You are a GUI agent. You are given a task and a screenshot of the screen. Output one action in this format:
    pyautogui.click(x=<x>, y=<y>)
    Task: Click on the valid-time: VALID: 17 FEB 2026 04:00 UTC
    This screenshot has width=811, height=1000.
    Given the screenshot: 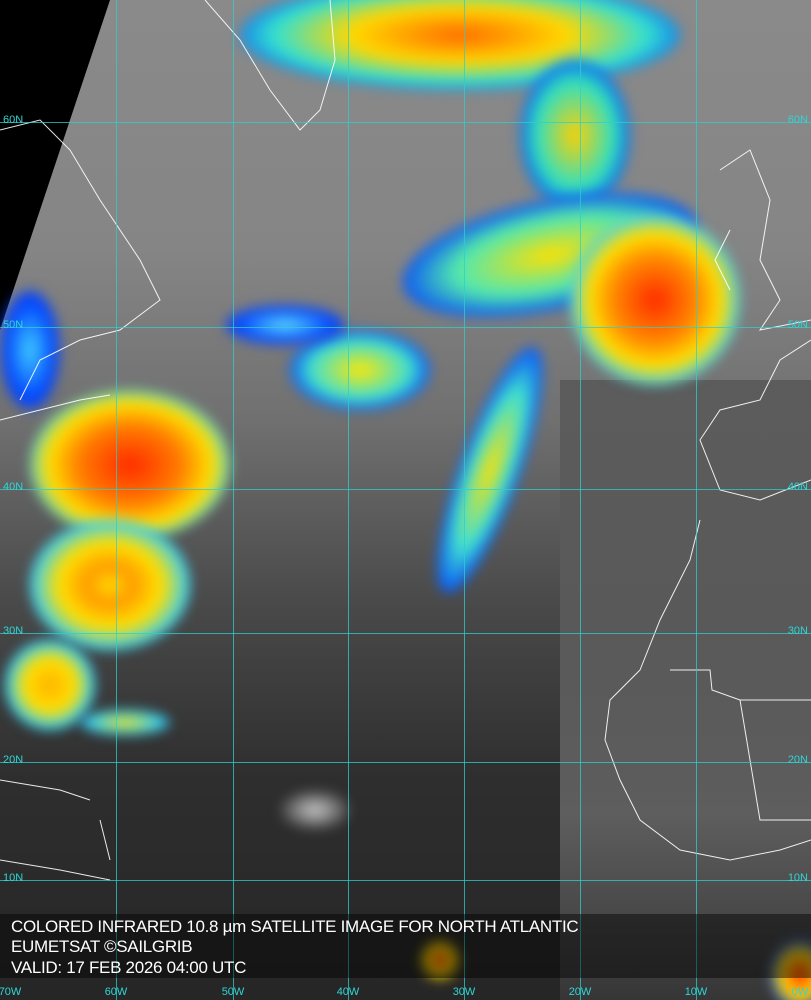 What is the action you would take?
    pyautogui.click(x=129, y=967)
    